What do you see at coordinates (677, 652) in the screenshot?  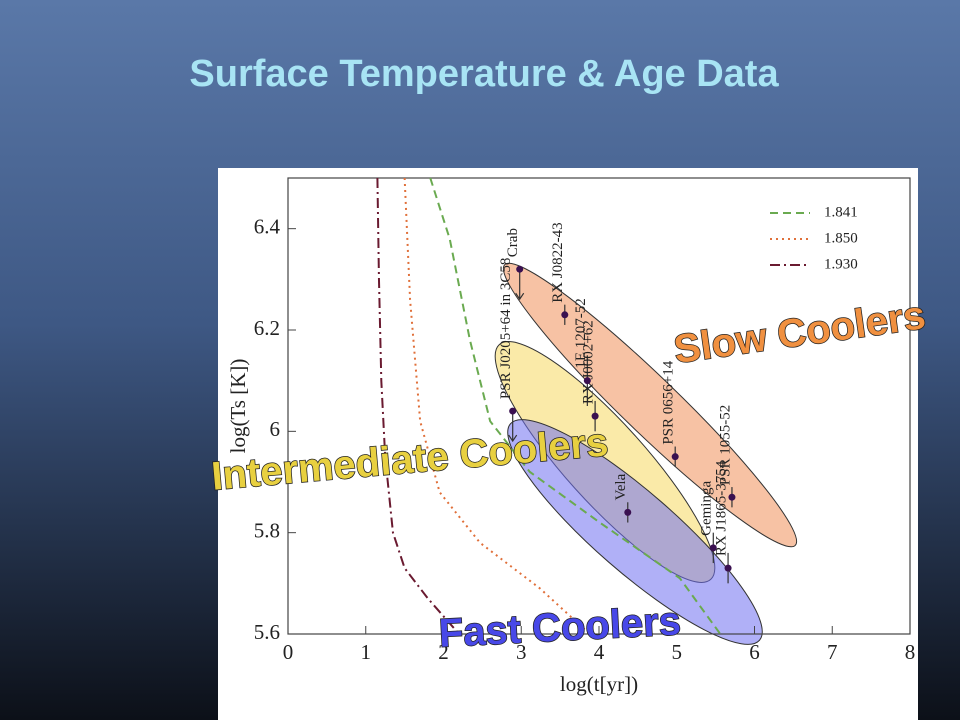 I see `x-tick-label: 5` at bounding box center [677, 652].